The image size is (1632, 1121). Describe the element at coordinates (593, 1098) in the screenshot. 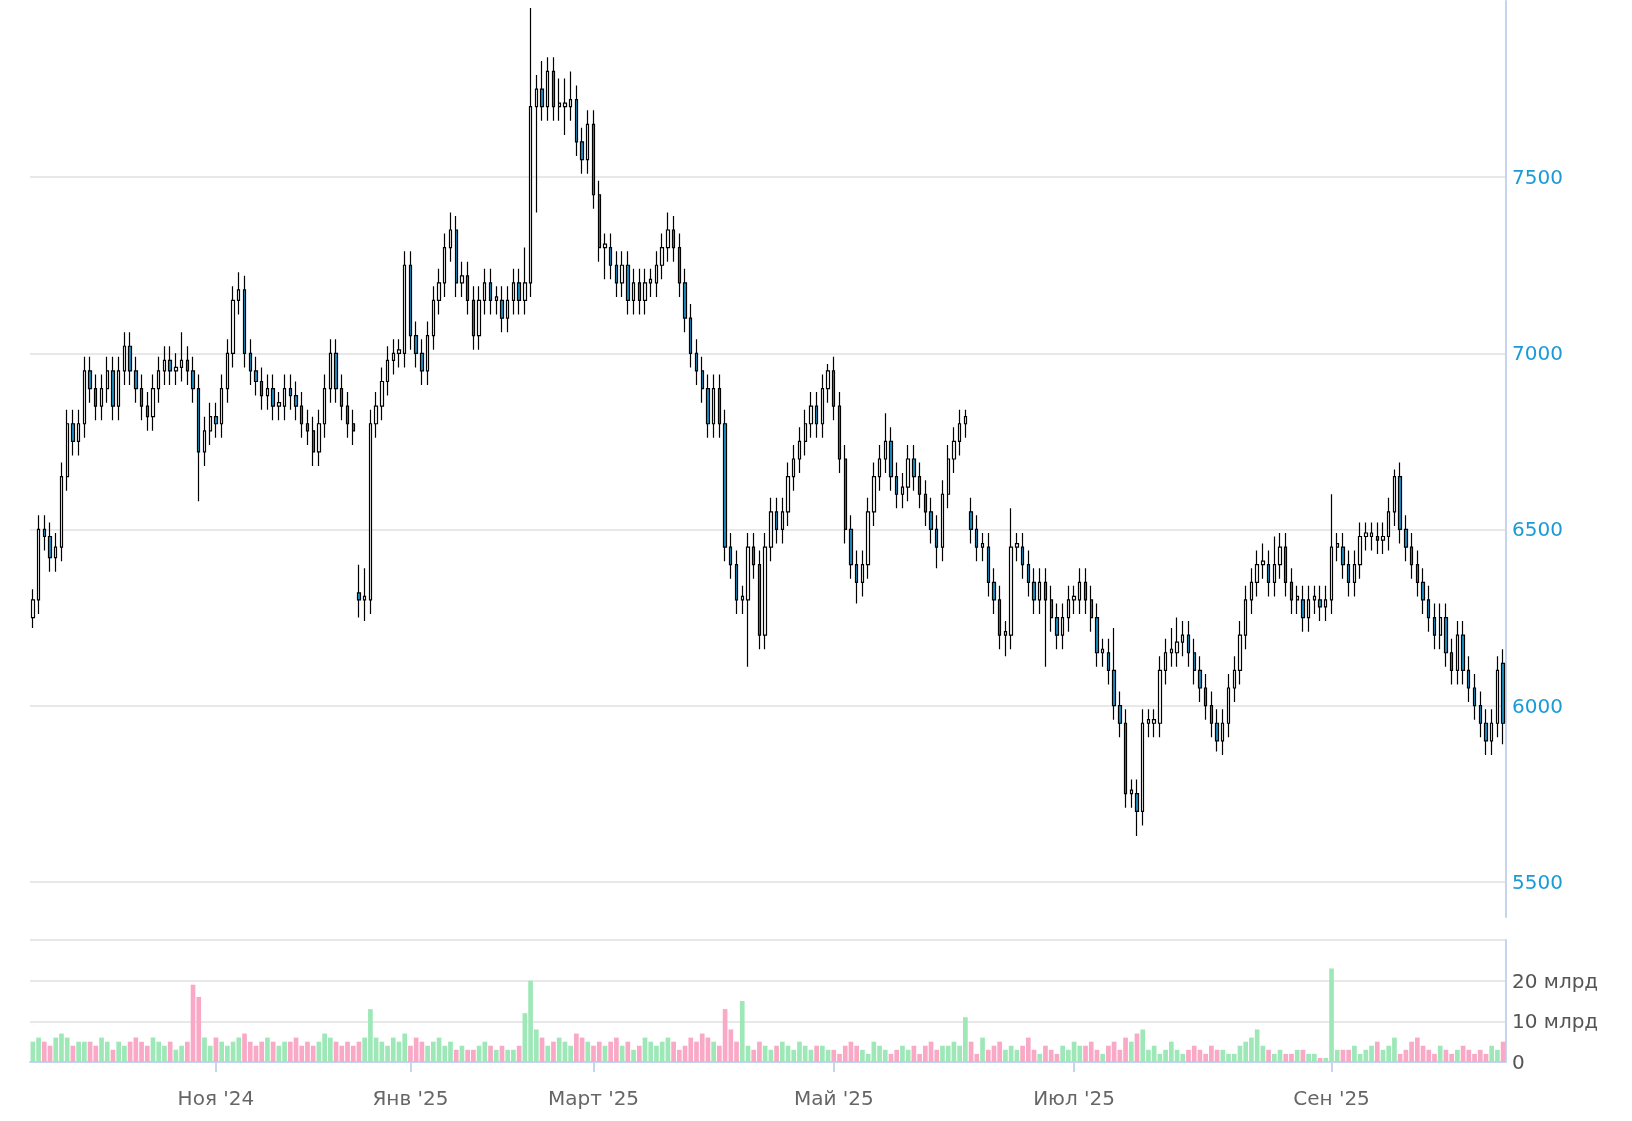

I see `x-tick-label: Март '25` at that location.